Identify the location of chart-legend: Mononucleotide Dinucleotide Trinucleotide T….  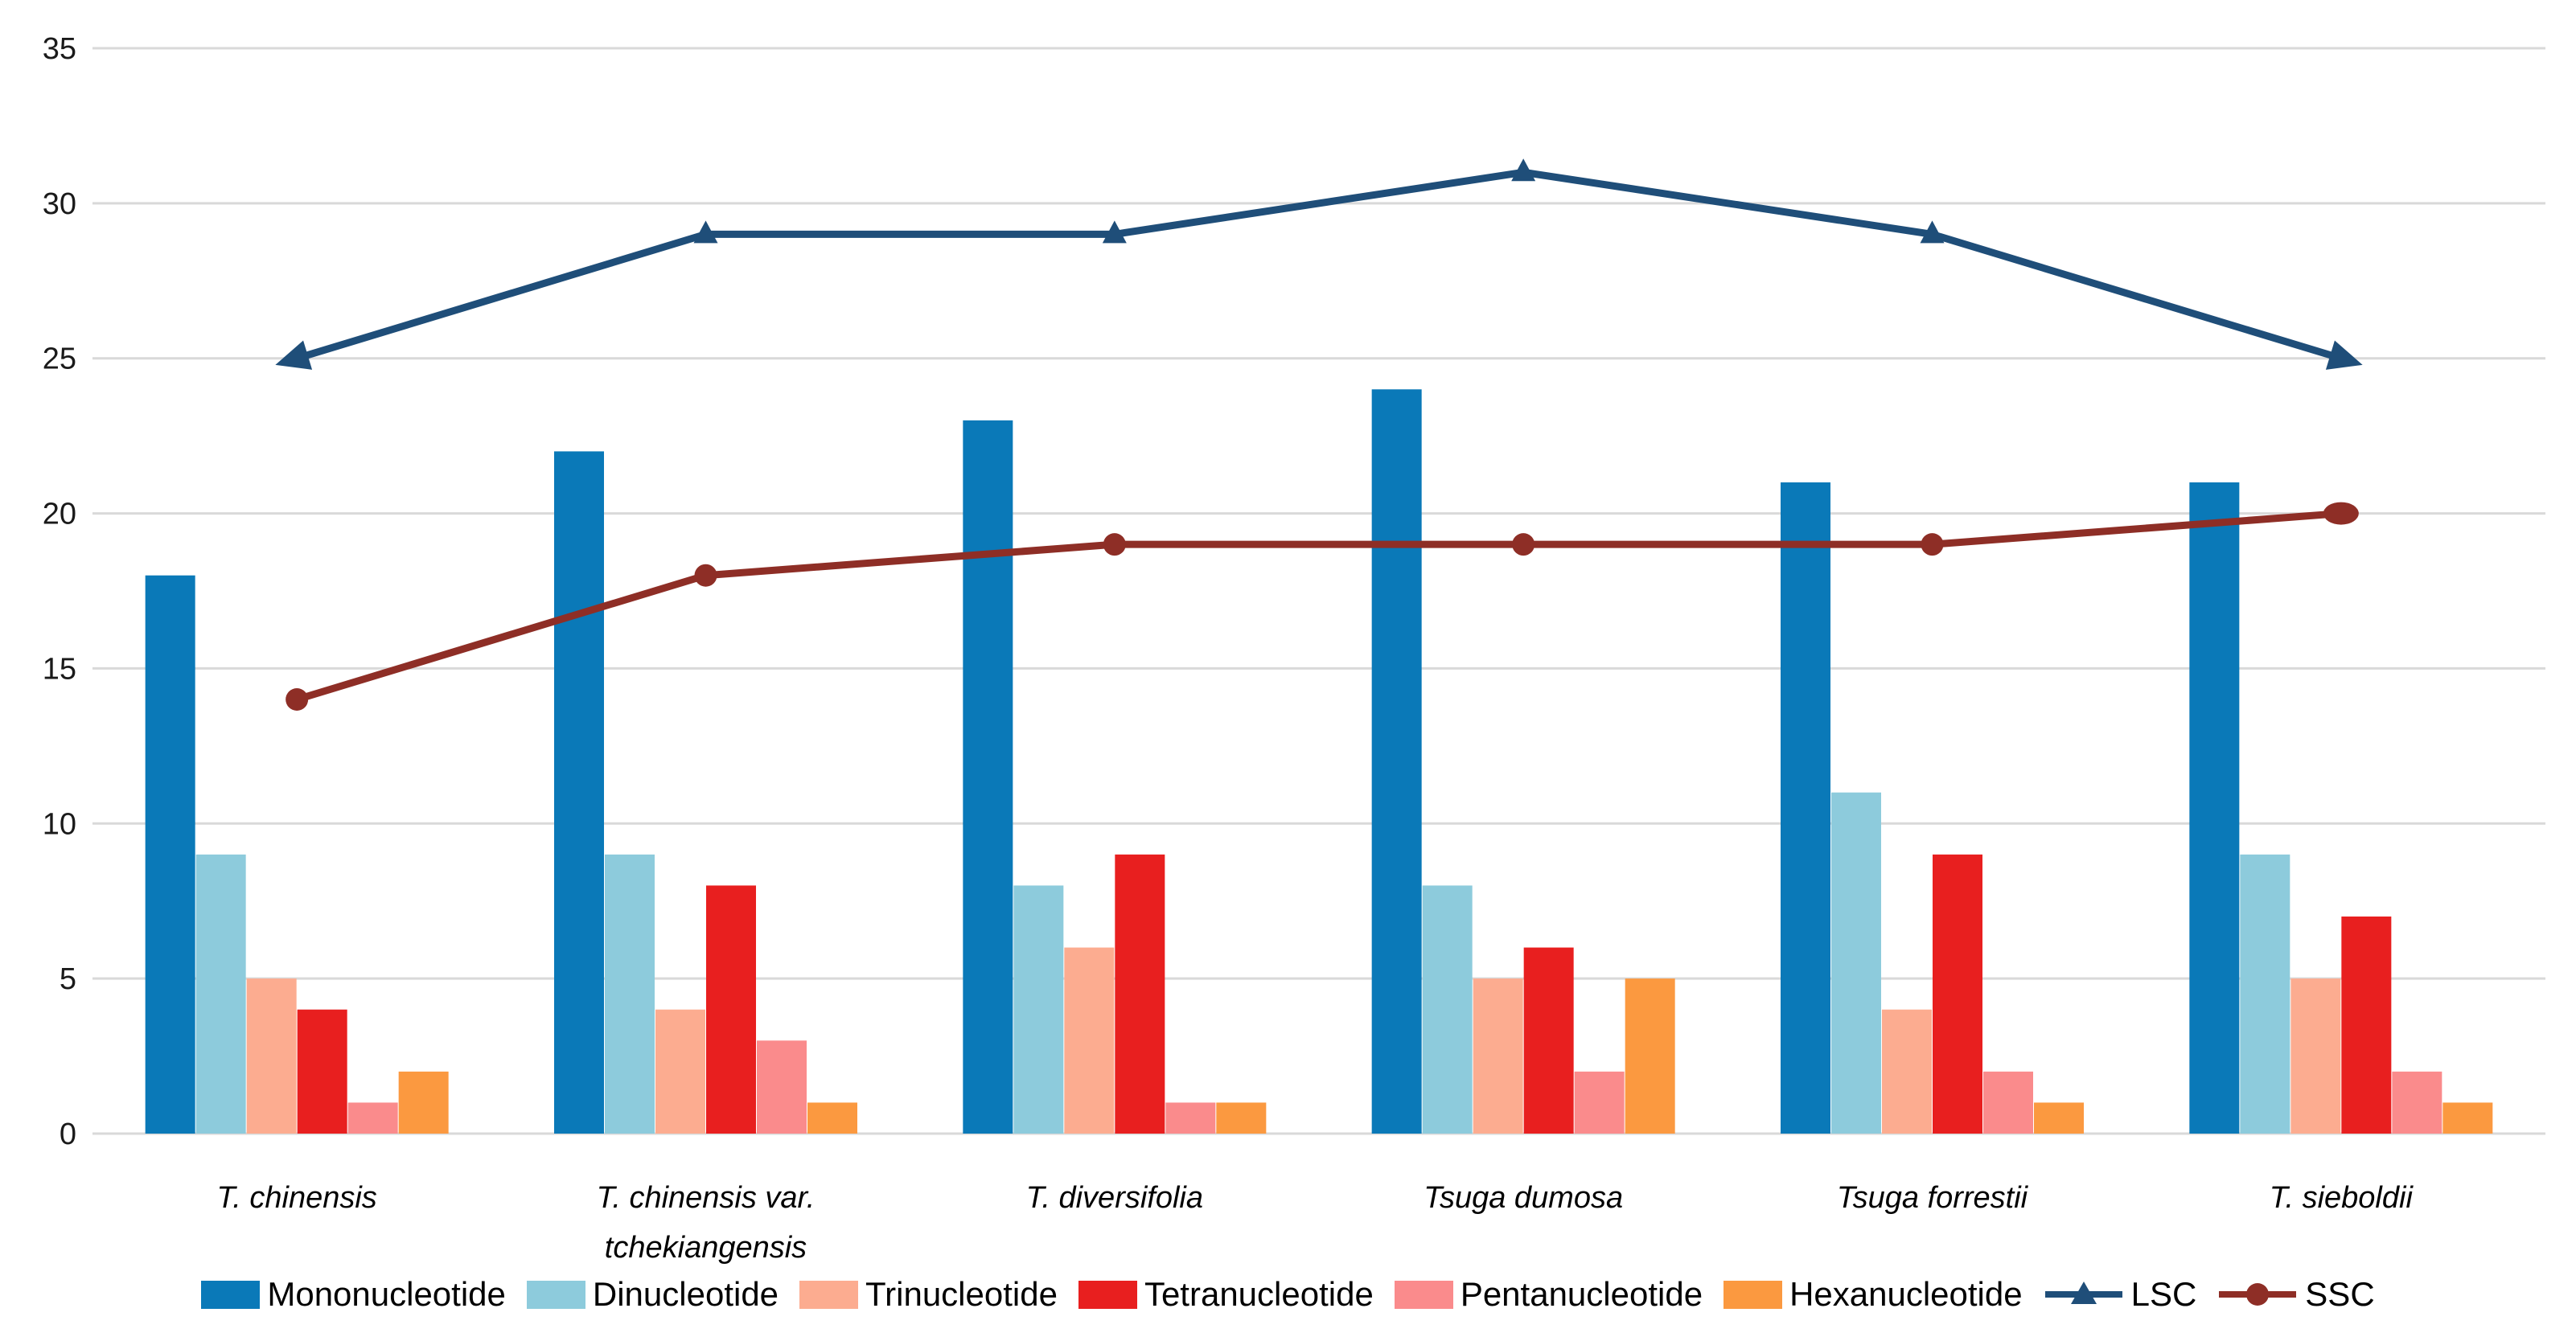
(1288, 1295).